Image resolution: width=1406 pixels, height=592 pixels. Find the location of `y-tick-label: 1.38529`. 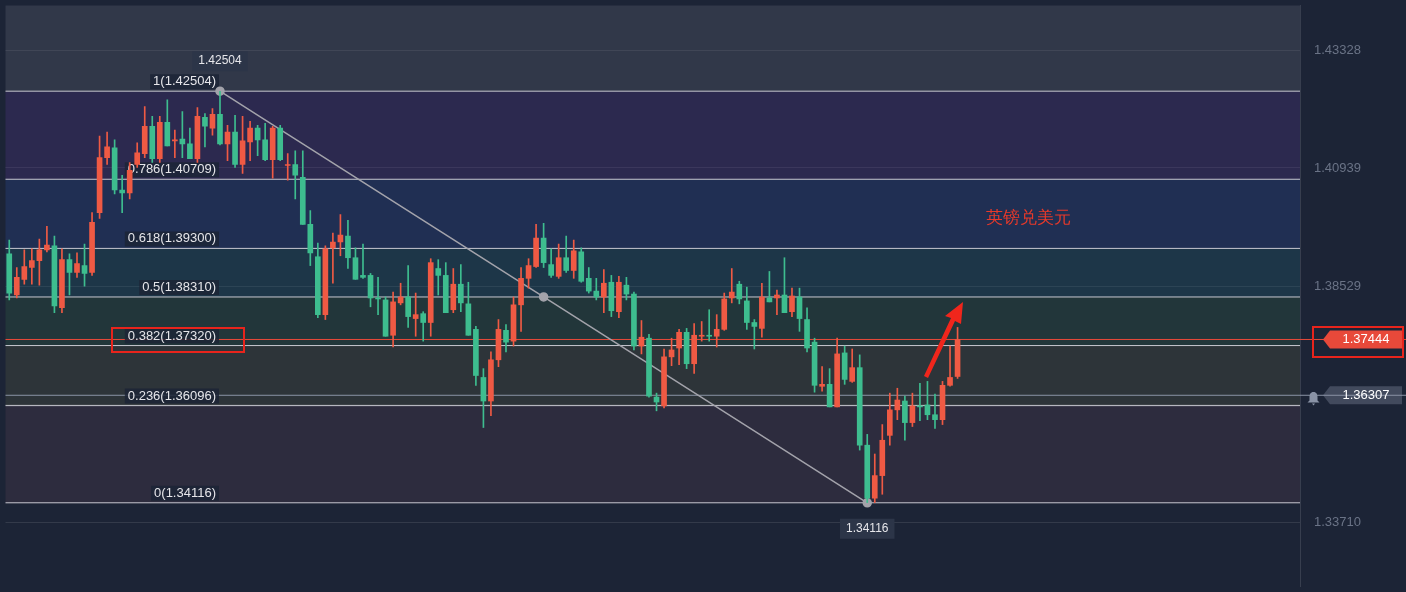

y-tick-label: 1.38529 is located at coordinates (1337, 285).